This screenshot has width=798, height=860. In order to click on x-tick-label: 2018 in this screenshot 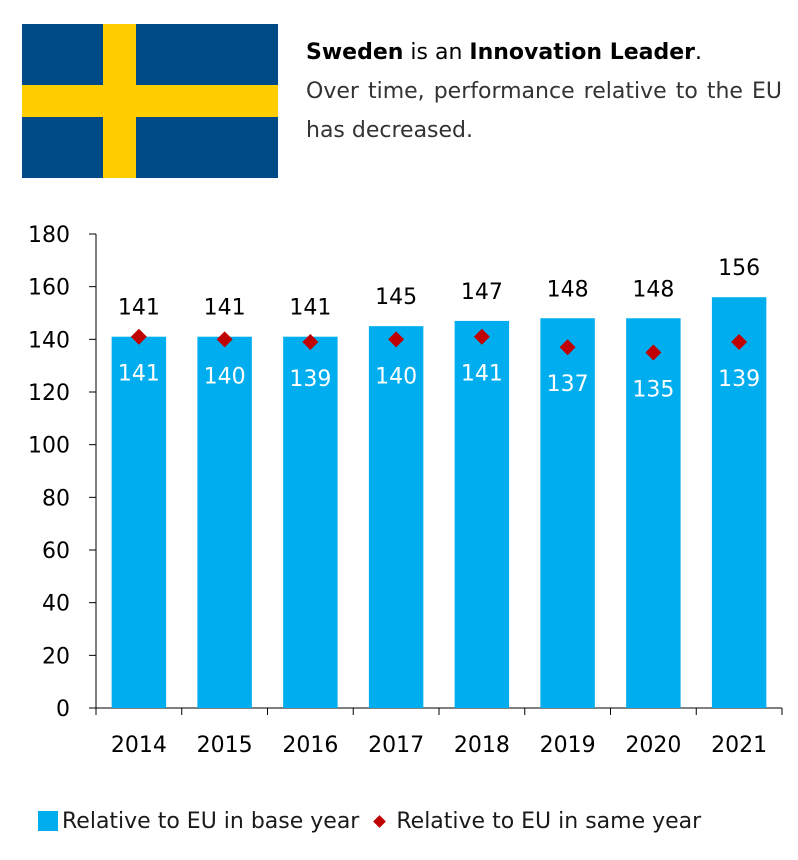, I will do `click(482, 745)`.